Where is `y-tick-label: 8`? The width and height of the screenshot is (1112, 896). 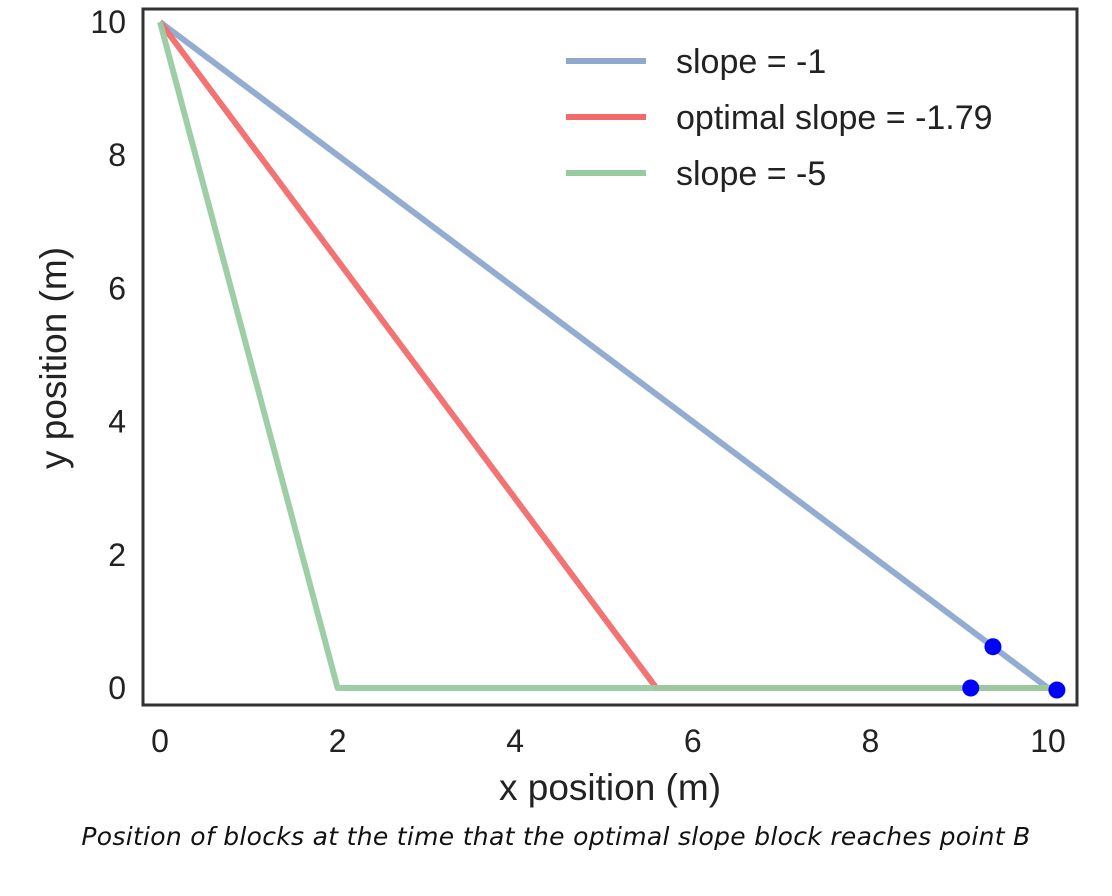 y-tick-label: 8 is located at coordinates (117, 155).